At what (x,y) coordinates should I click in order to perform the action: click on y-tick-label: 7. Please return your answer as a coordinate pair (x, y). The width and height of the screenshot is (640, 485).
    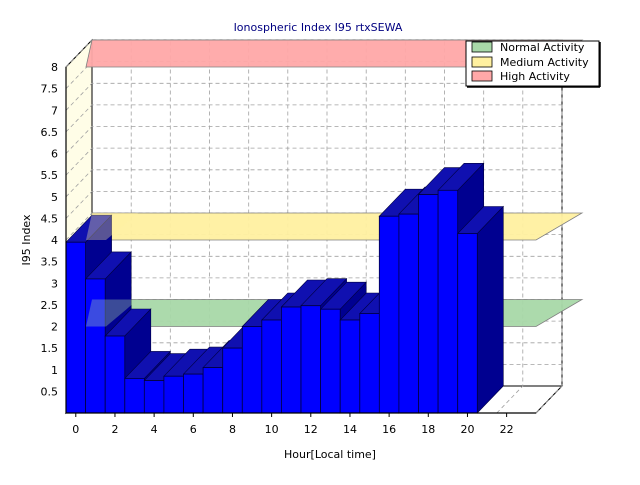
    Looking at the image, I should click on (54, 110).